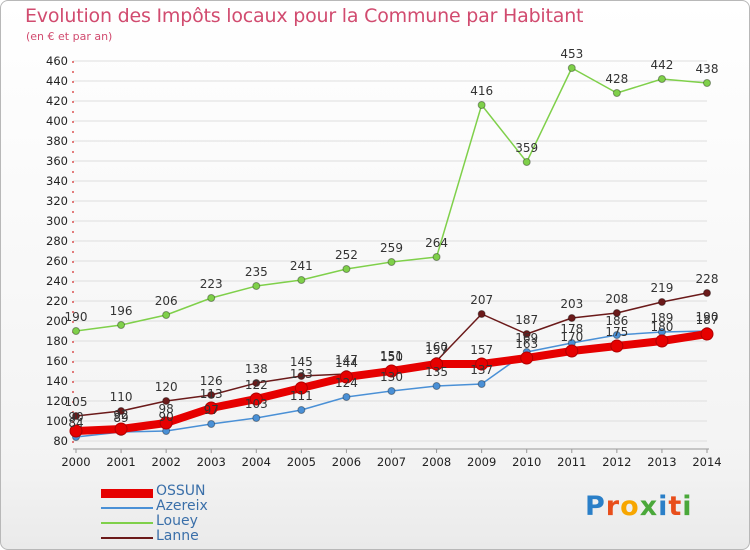 This screenshot has height=550, width=750. Describe the element at coordinates (481, 370) in the screenshot. I see `data-label-azereix: 137` at that location.